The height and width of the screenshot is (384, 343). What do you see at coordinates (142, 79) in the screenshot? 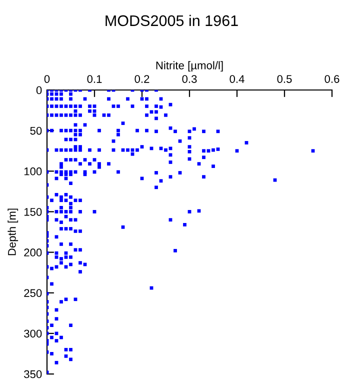
I see `x-tick-label: 0.2` at bounding box center [142, 79].